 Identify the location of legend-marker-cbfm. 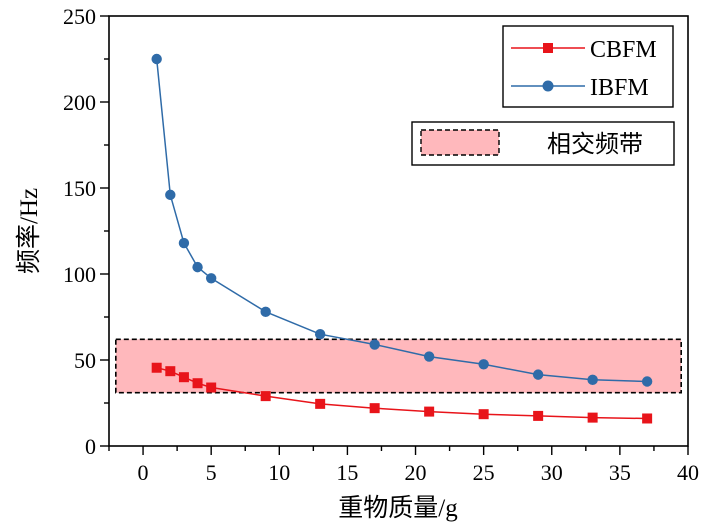
(548, 48).